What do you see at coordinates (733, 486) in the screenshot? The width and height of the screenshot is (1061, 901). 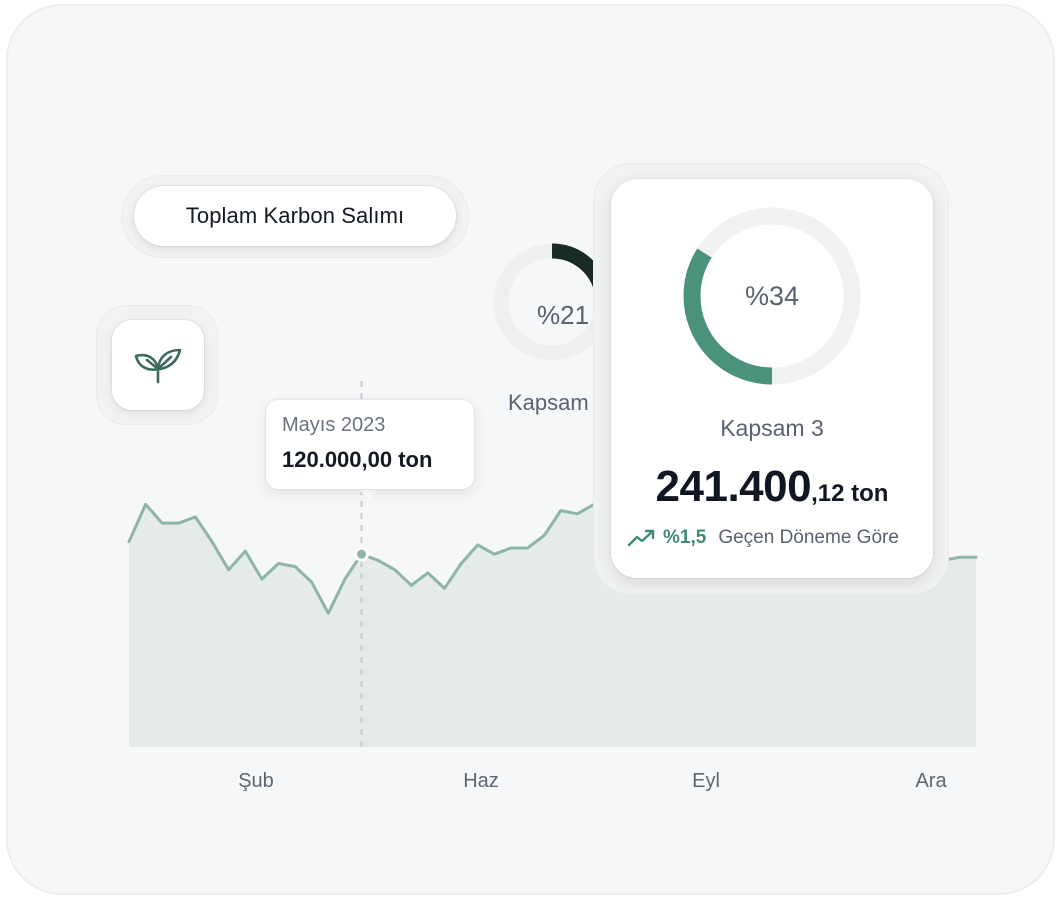 I see `kapsam-3-value-main: 241.400` at bounding box center [733, 486].